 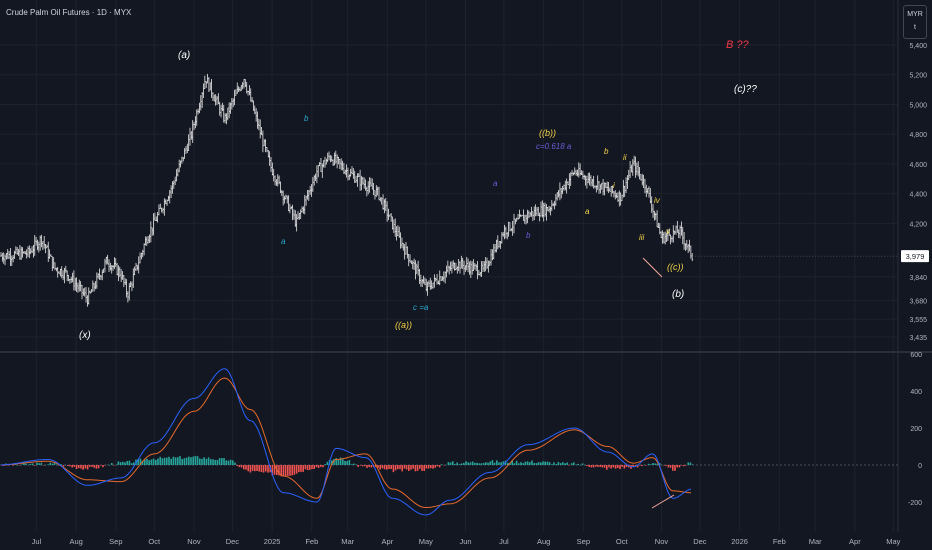 I want to click on wave-label-ii: ii, so click(x=625, y=157).